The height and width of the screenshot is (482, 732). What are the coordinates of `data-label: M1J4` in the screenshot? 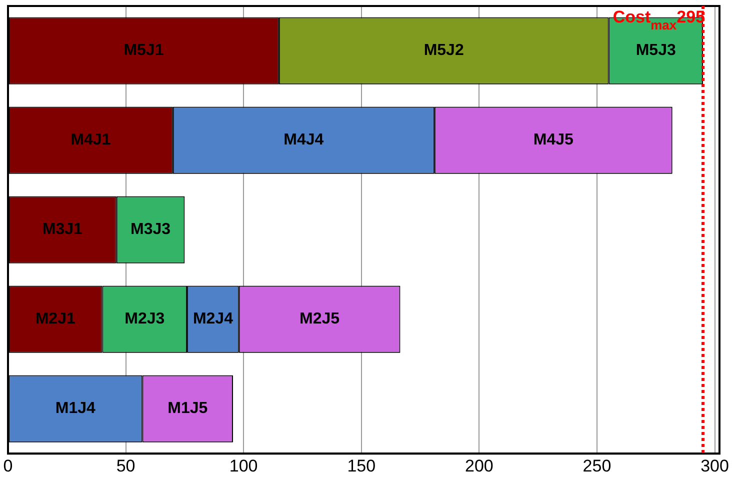 It's located at (75, 409).